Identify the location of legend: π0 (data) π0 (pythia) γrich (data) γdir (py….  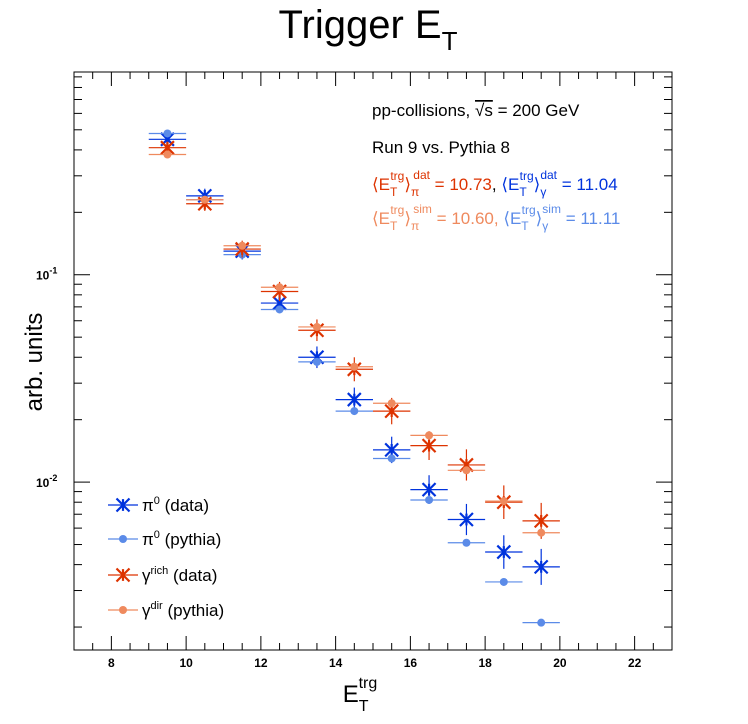
(166, 557).